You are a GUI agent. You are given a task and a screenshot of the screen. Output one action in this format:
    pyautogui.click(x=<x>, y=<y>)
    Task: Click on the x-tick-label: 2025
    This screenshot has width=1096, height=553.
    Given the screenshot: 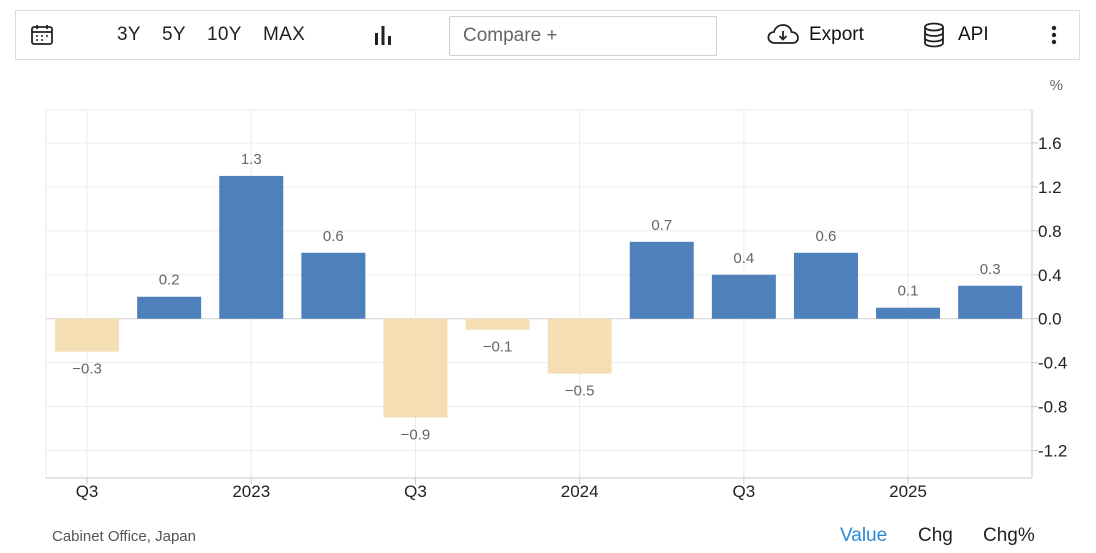 What is the action you would take?
    pyautogui.click(x=908, y=491)
    